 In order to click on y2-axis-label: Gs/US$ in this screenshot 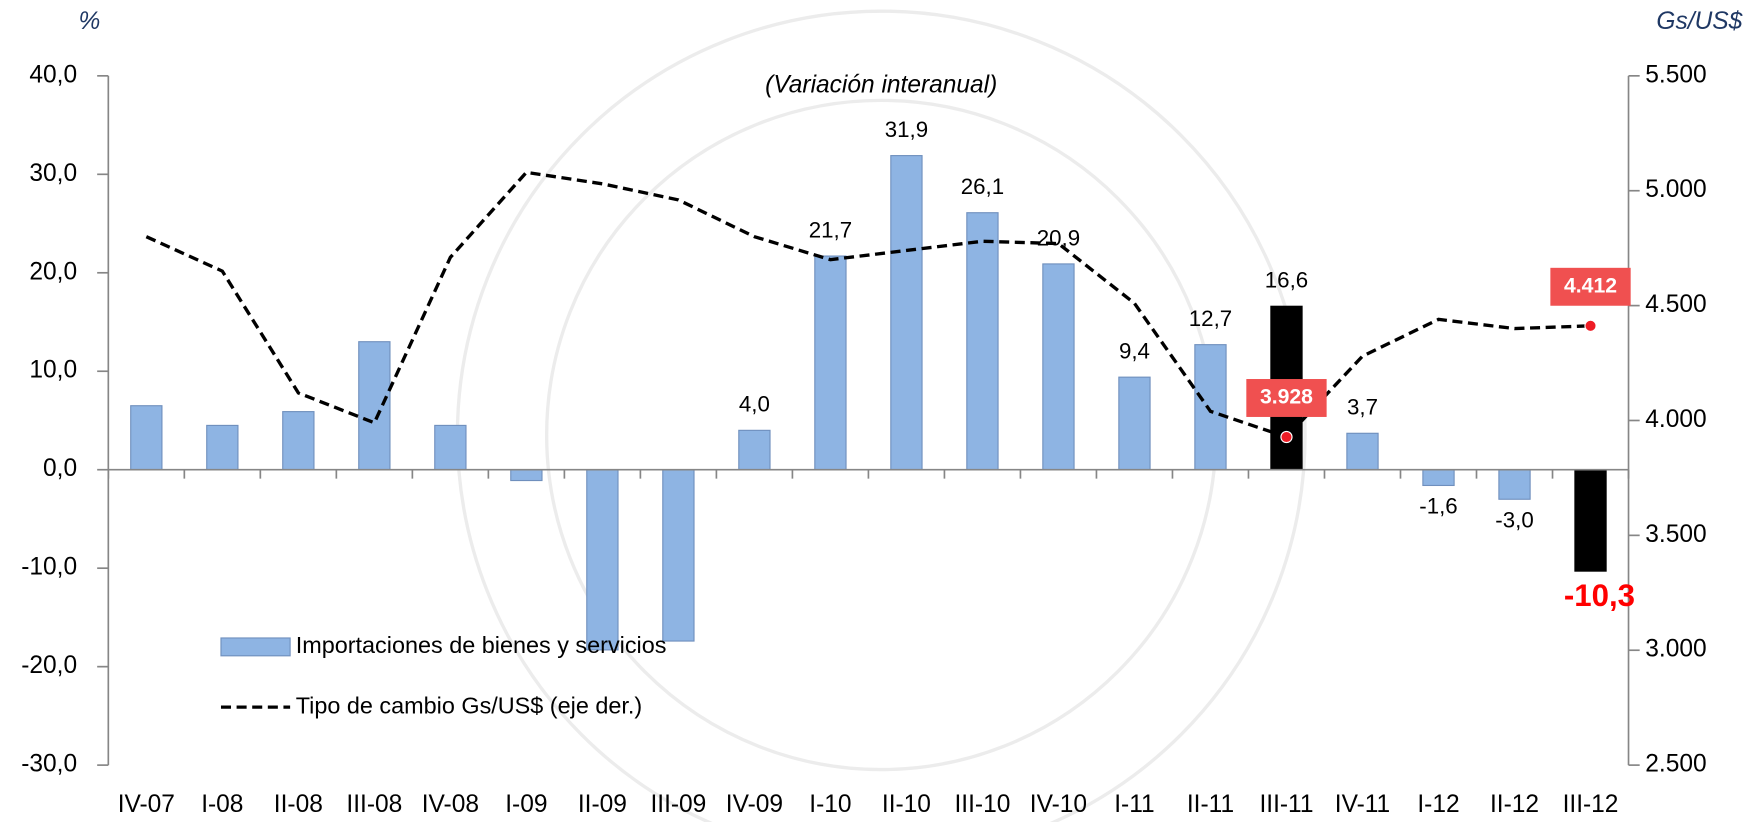, I will do `click(1699, 21)`.